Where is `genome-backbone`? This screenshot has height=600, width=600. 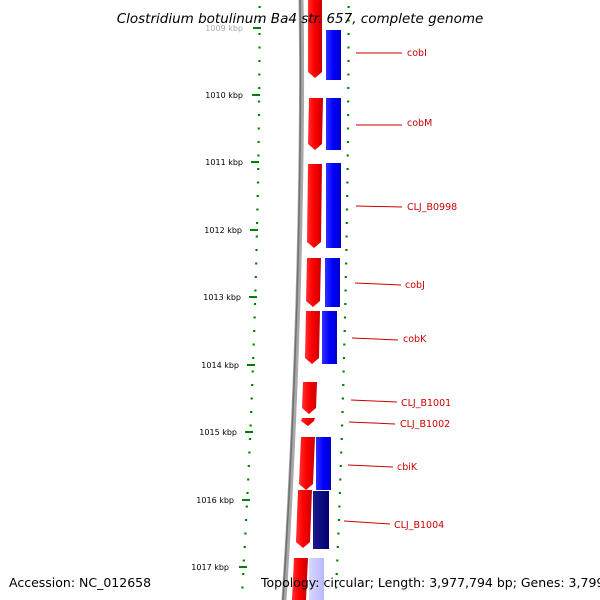 genome-backbone is located at coordinates (293, 300).